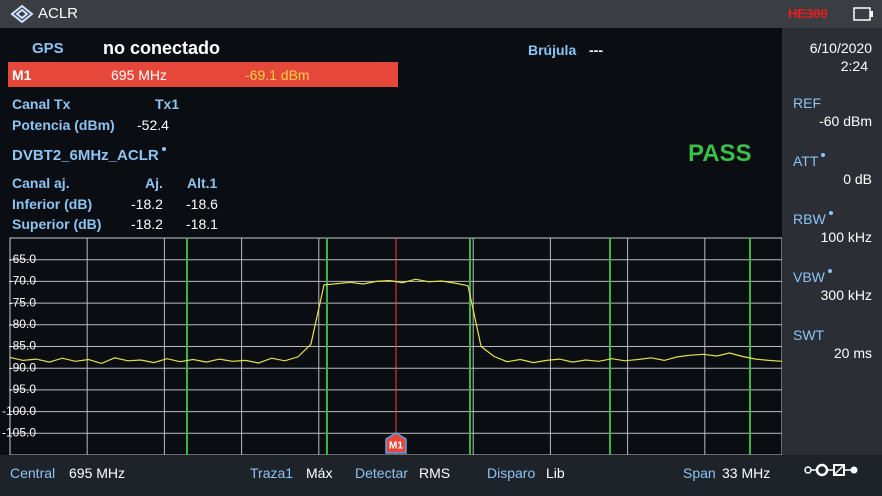 This screenshot has height=496, width=882. I want to click on y-tick-label: -95.0, so click(23, 389).